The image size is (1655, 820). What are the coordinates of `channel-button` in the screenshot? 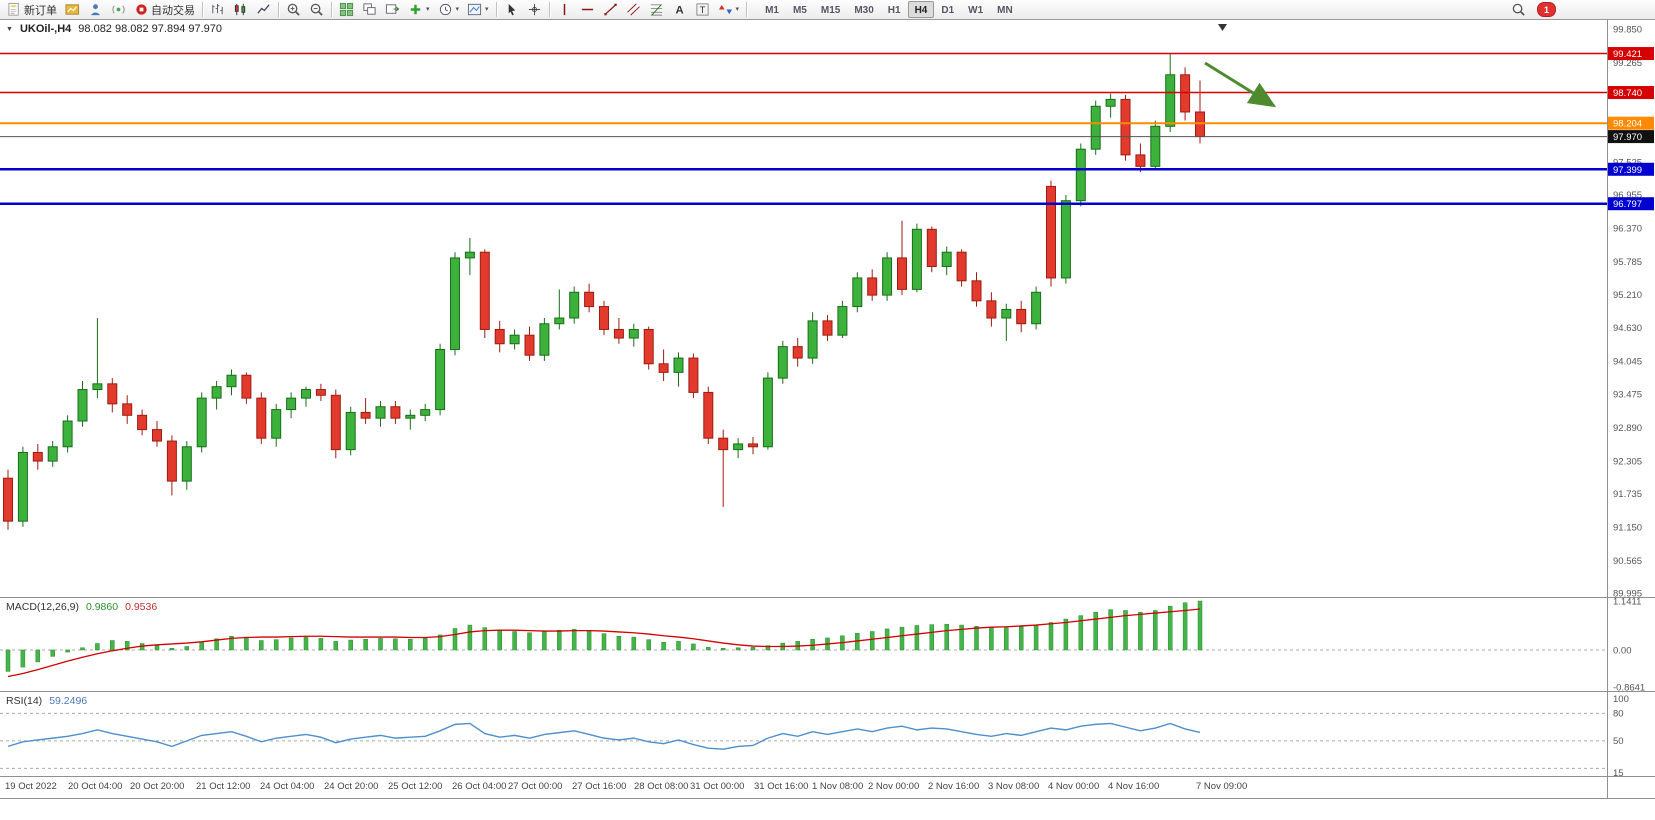 It's located at (633, 10).